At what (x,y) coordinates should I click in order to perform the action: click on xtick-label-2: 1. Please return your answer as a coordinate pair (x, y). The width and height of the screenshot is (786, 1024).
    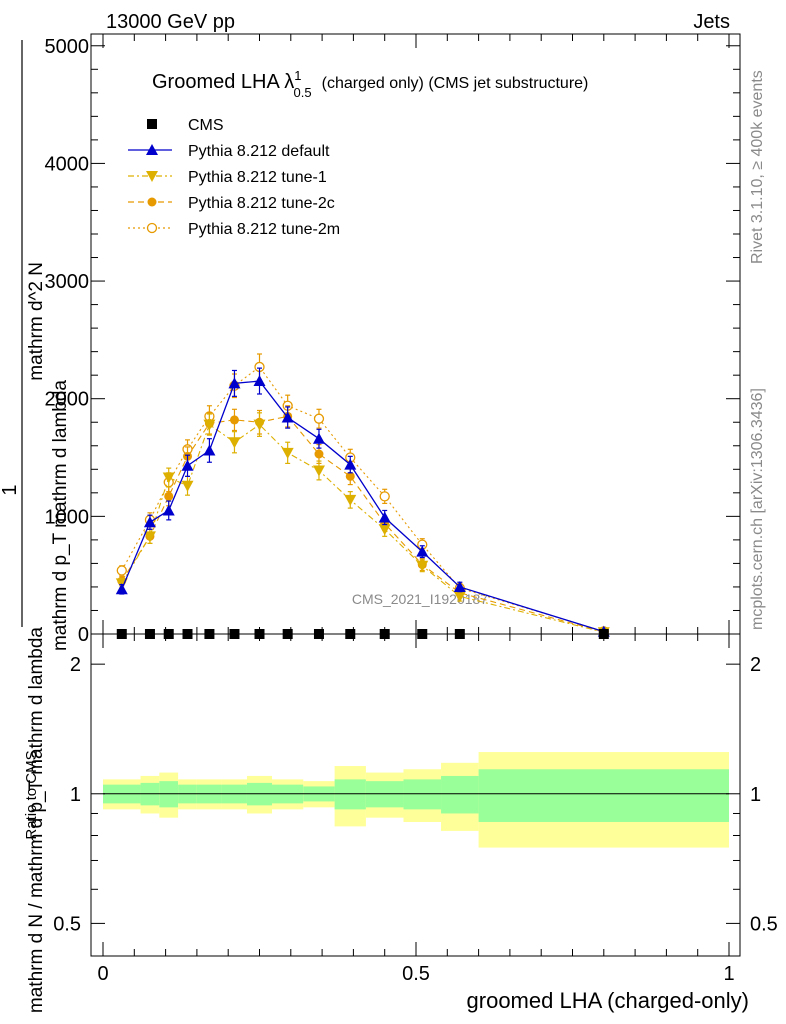
    Looking at the image, I should click on (728, 974).